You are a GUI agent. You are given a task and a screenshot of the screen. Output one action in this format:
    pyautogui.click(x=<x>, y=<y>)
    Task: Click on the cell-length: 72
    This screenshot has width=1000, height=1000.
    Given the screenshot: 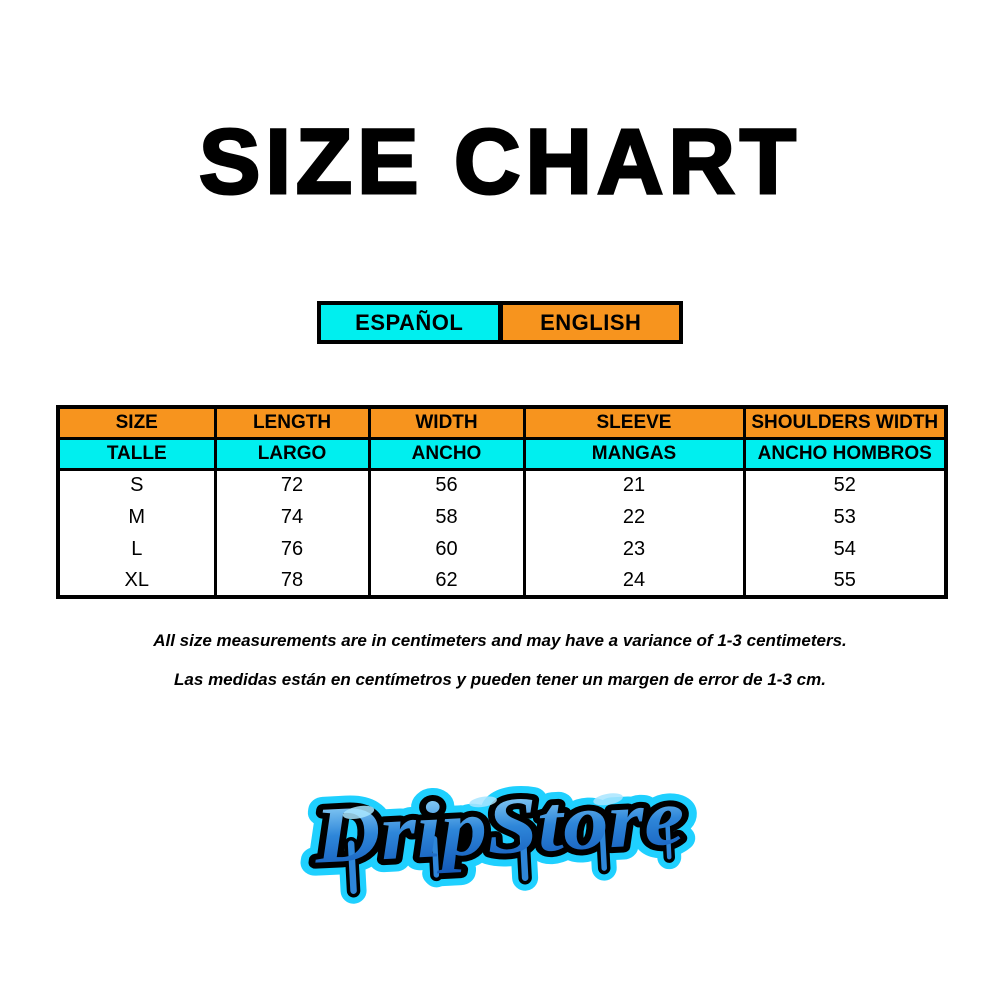 What is the action you would take?
    pyautogui.click(x=292, y=485)
    